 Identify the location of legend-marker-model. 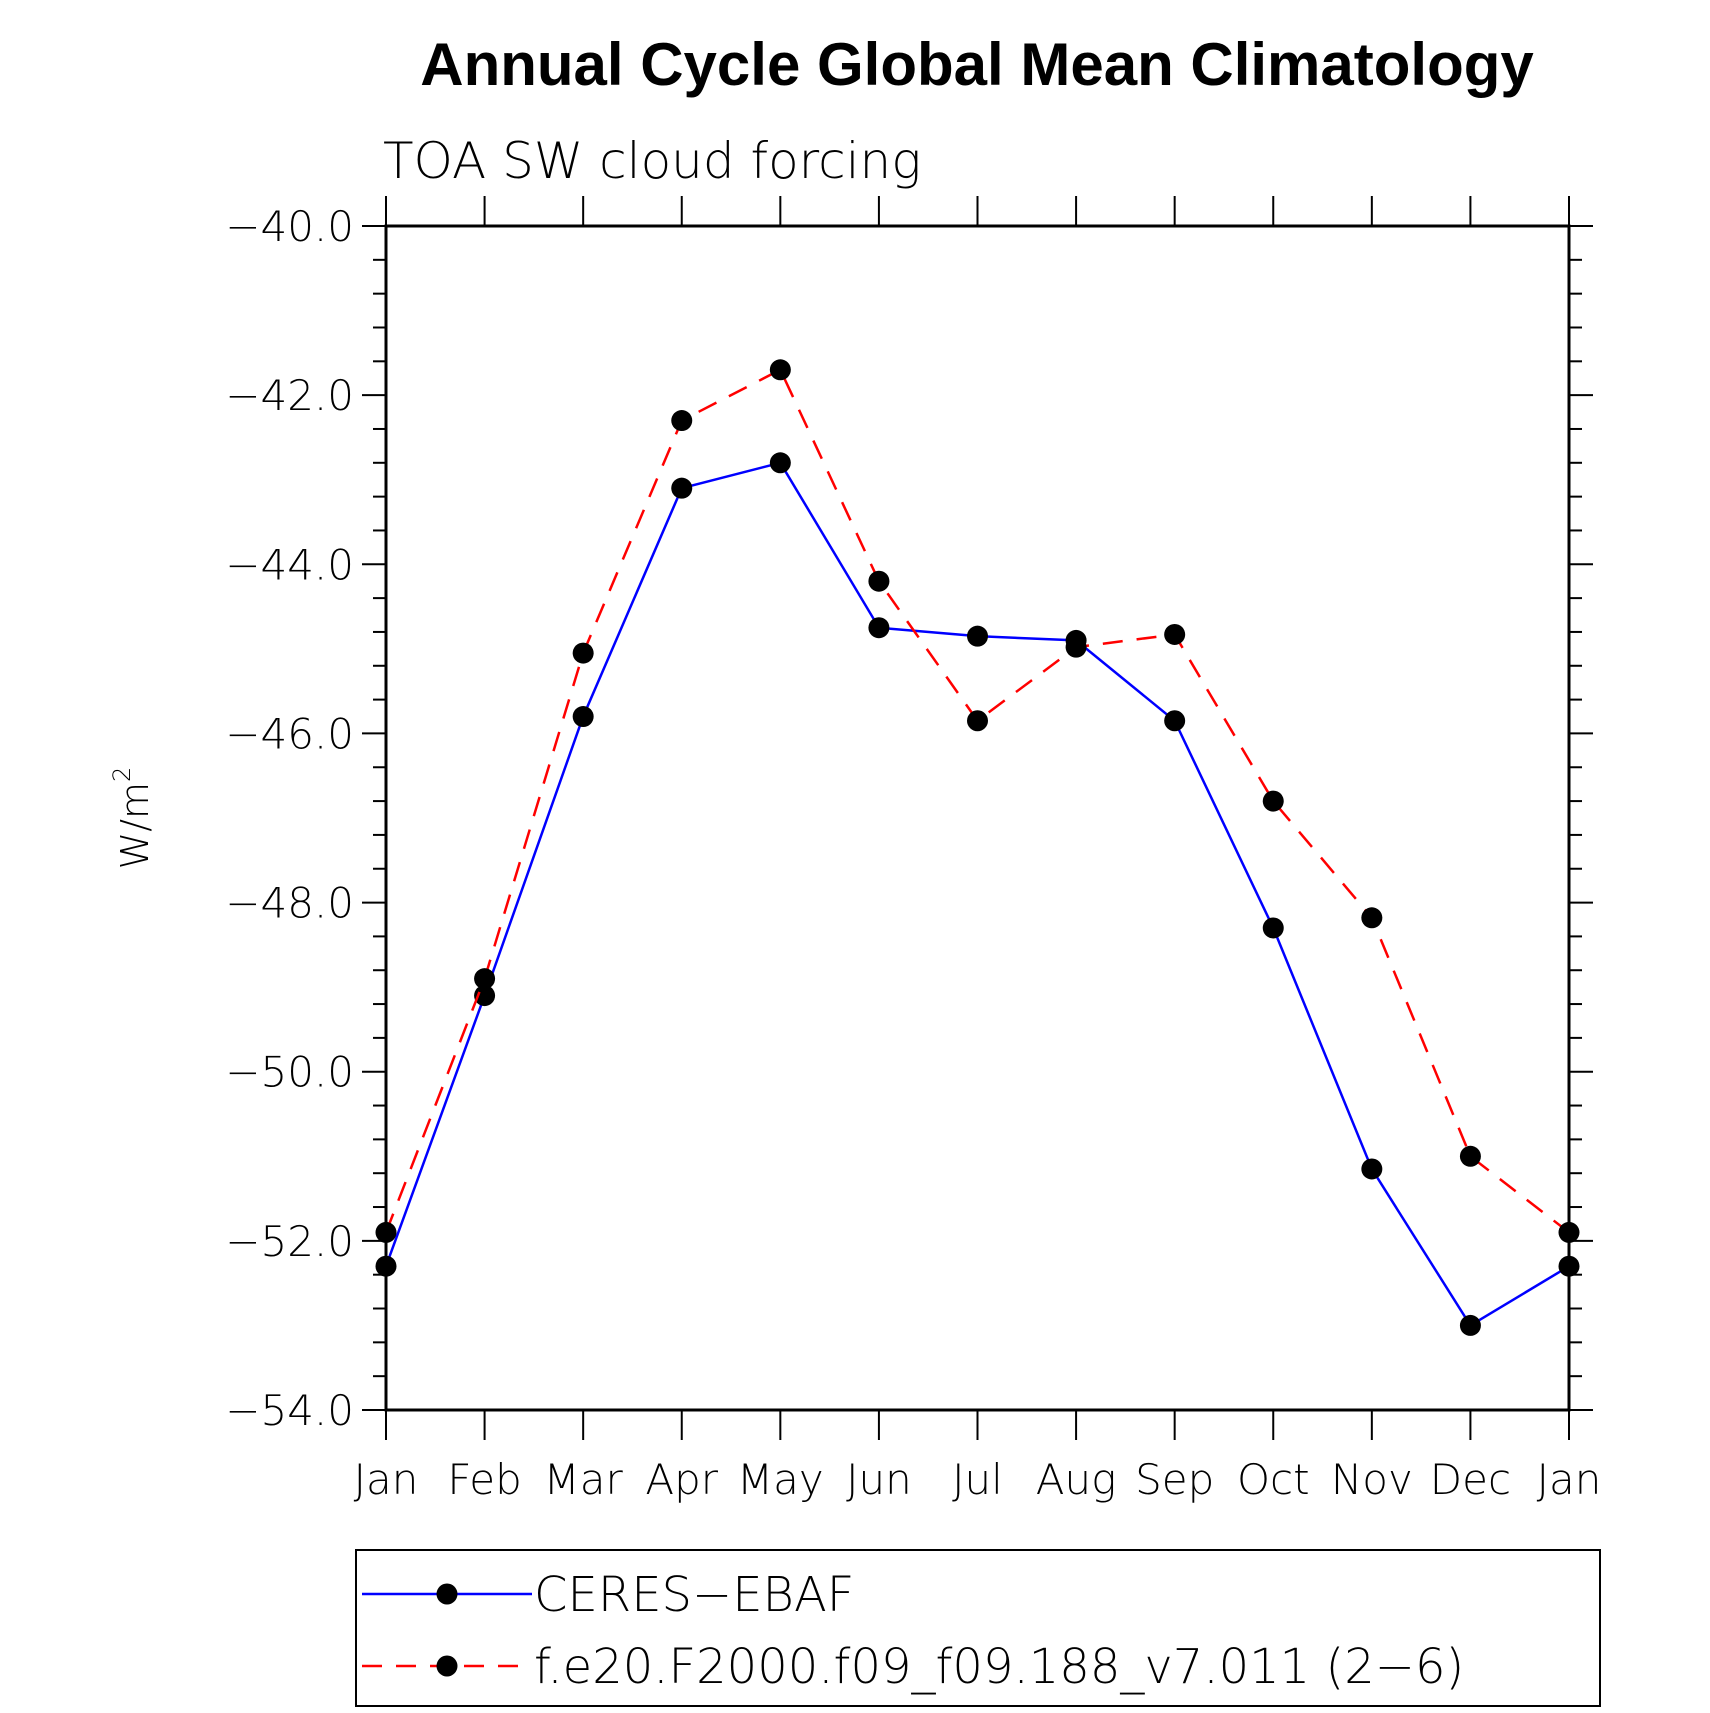
(447, 1666).